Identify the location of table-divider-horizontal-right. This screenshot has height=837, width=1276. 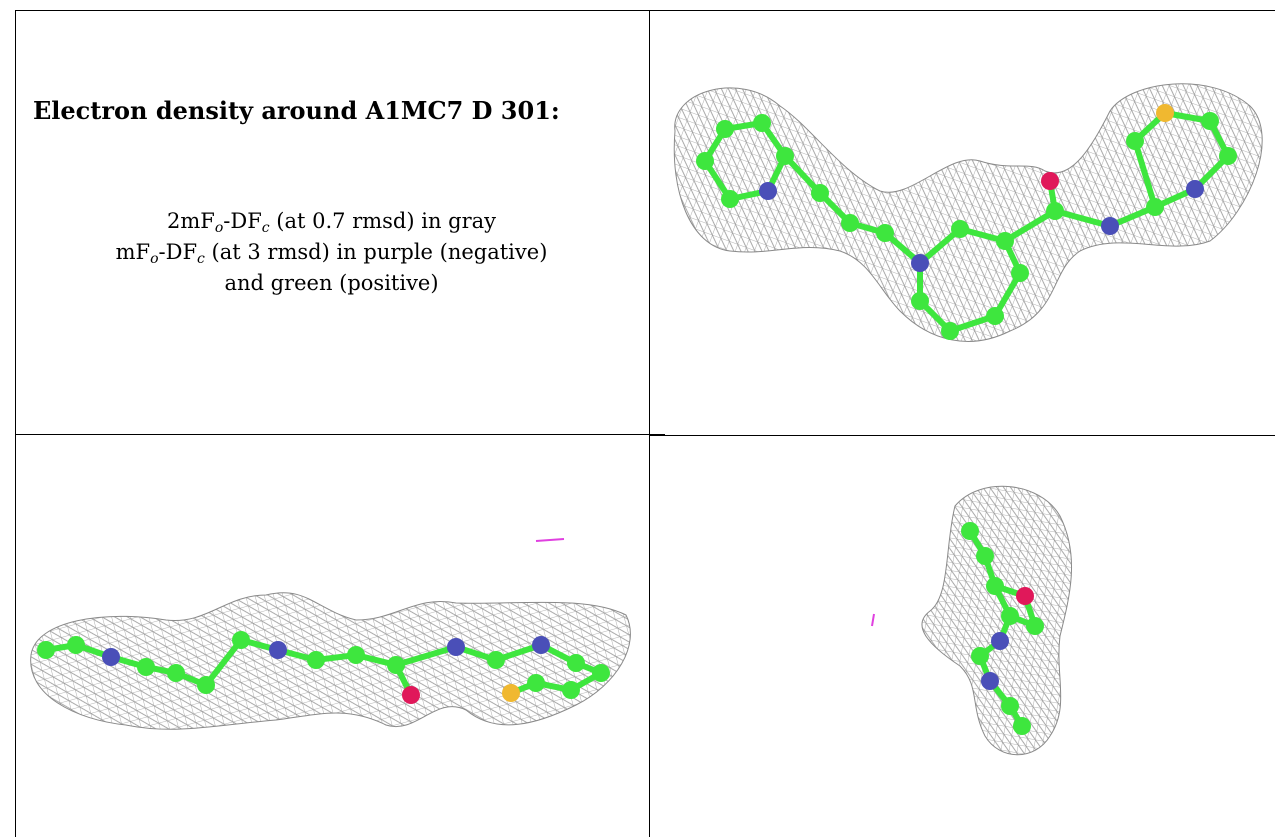
(962, 435).